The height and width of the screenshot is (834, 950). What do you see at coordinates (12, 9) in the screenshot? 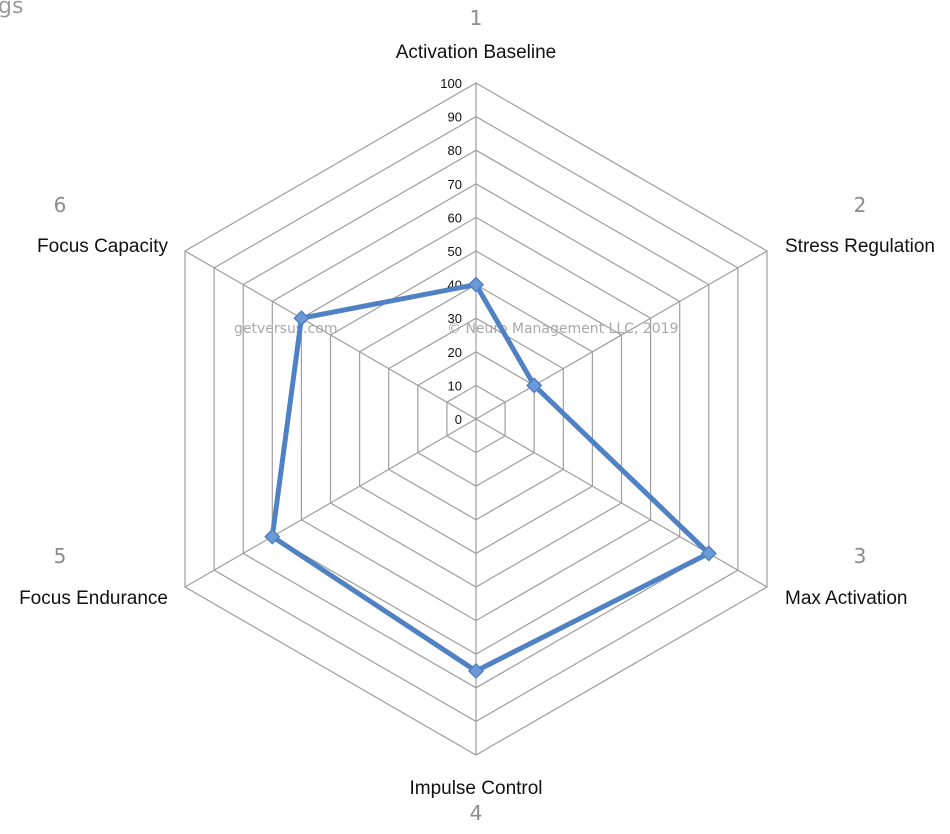
I see `cut-off-title-text: gs` at bounding box center [12, 9].